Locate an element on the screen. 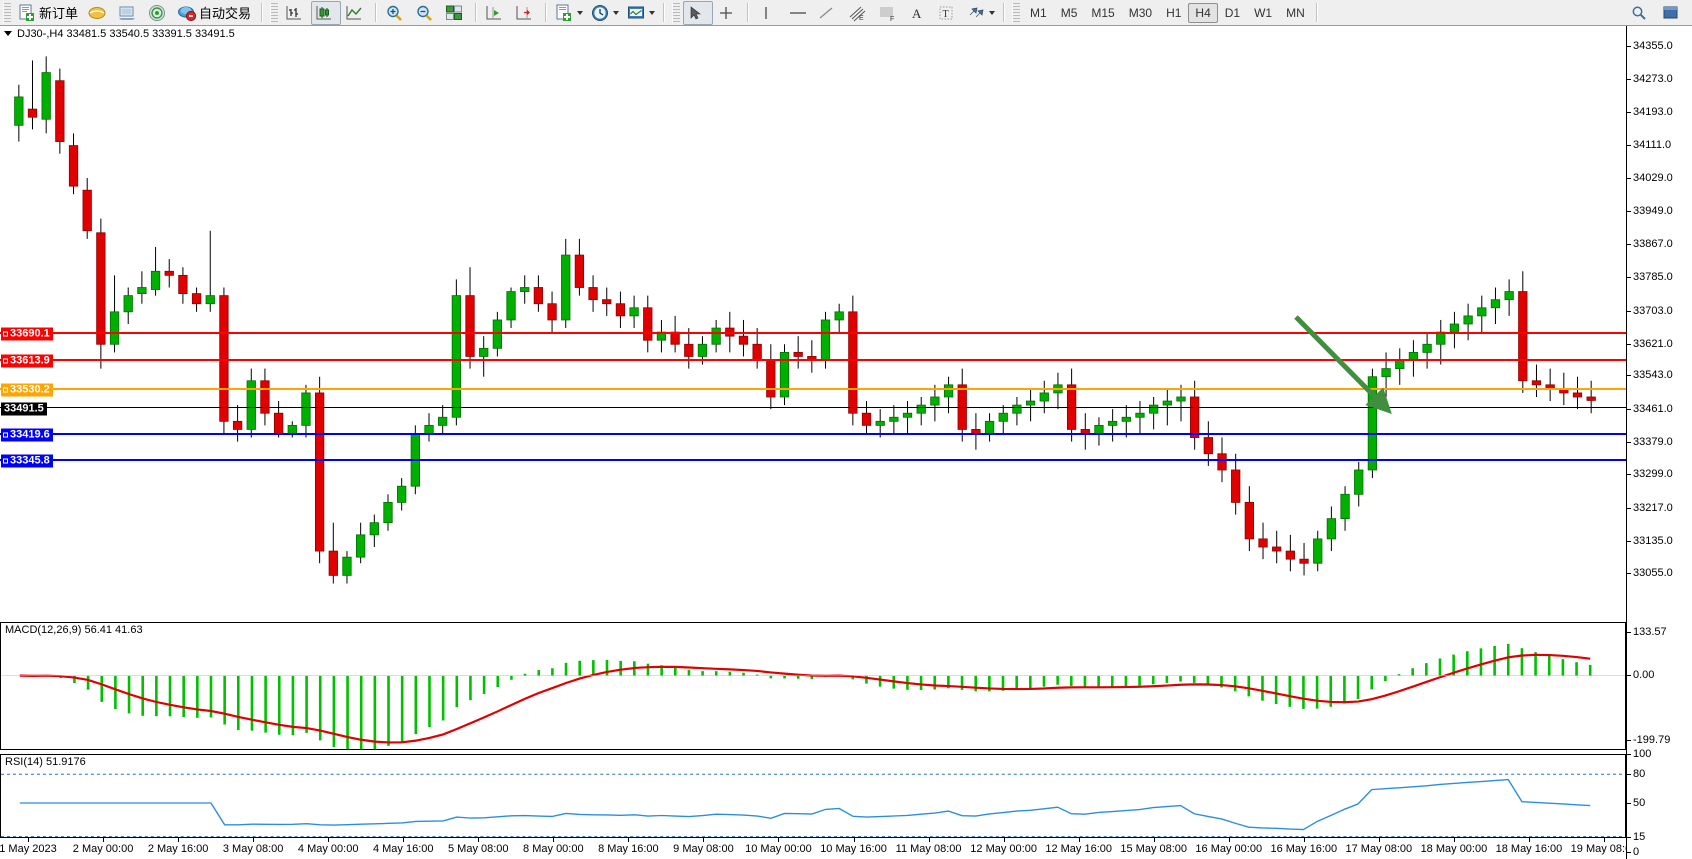  chart-menu-caret-icon is located at coordinates (8, 33).